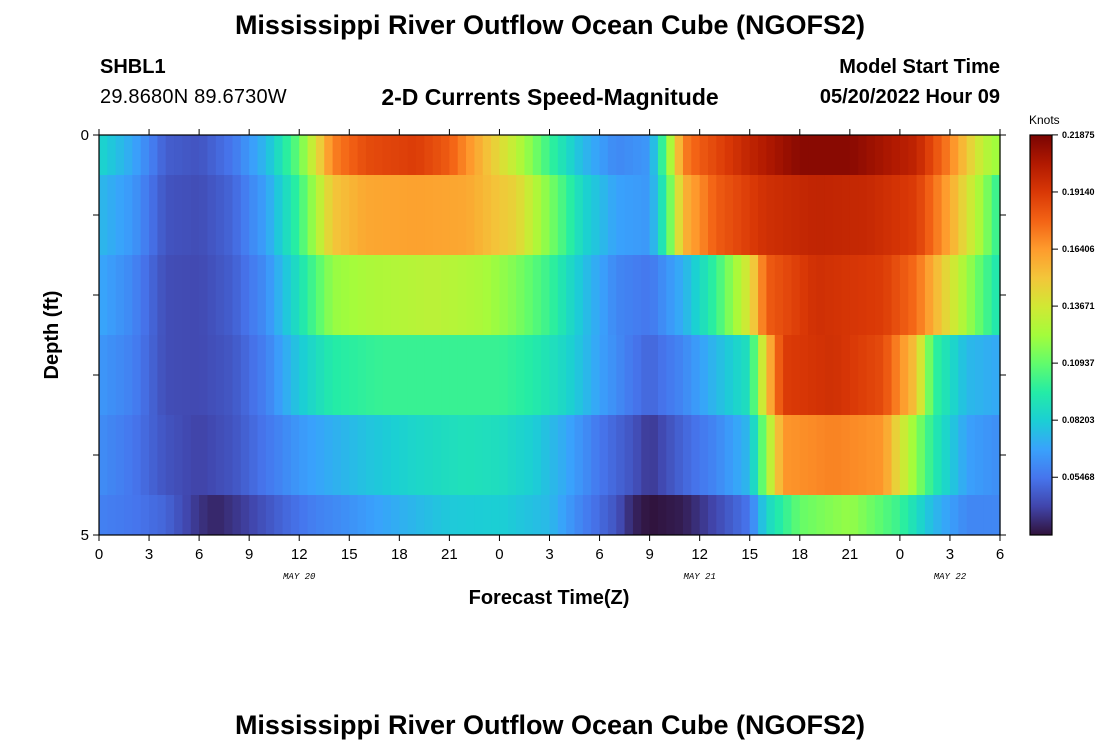 The height and width of the screenshot is (750, 1100). Describe the element at coordinates (749, 554) in the screenshot. I see `x-tick-label: 15` at that location.